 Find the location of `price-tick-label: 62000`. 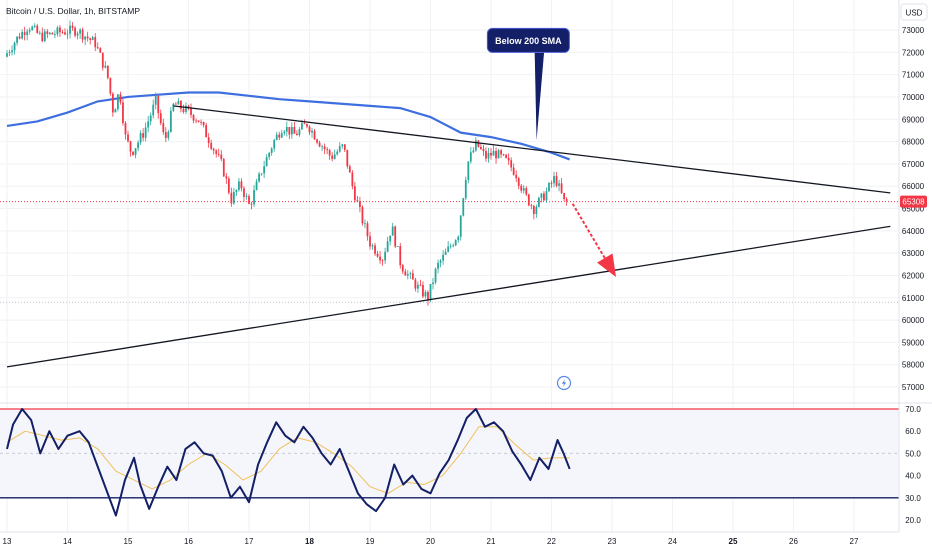

price-tick-label: 62000 is located at coordinates (913, 275).